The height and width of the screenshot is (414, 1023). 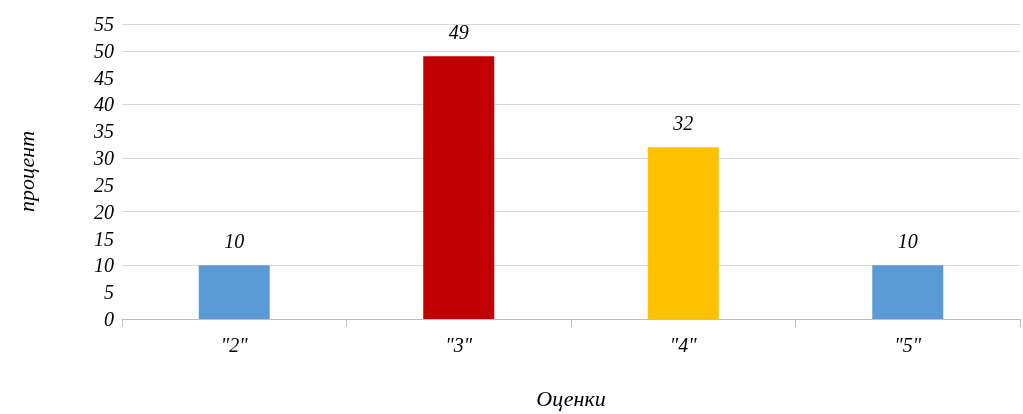 What do you see at coordinates (683, 123) in the screenshot?
I see `data-label: 32` at bounding box center [683, 123].